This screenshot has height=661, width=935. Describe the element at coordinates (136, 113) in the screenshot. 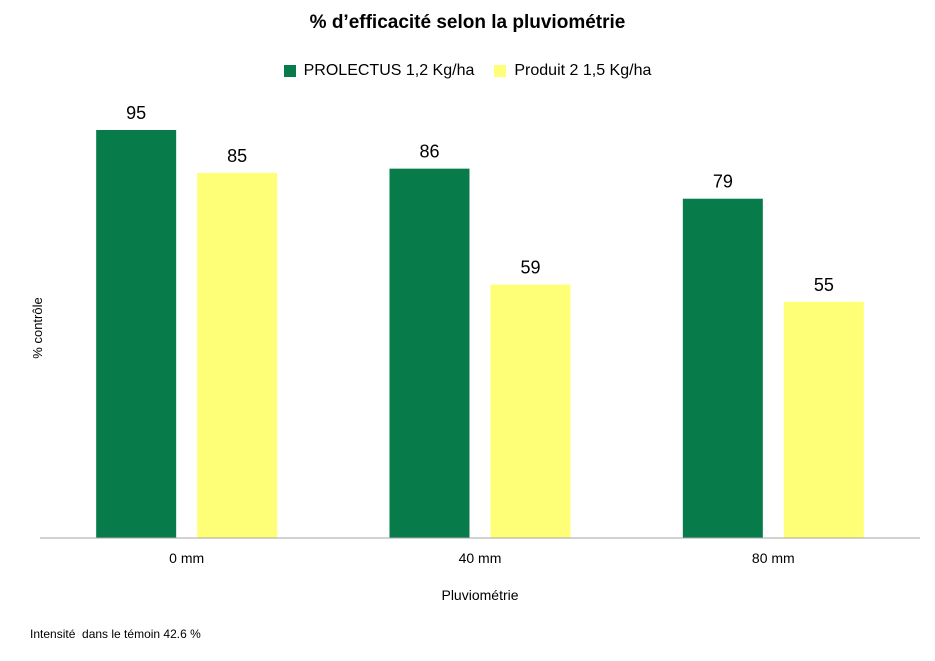

I see `data-label-series-1-0: 95` at that location.